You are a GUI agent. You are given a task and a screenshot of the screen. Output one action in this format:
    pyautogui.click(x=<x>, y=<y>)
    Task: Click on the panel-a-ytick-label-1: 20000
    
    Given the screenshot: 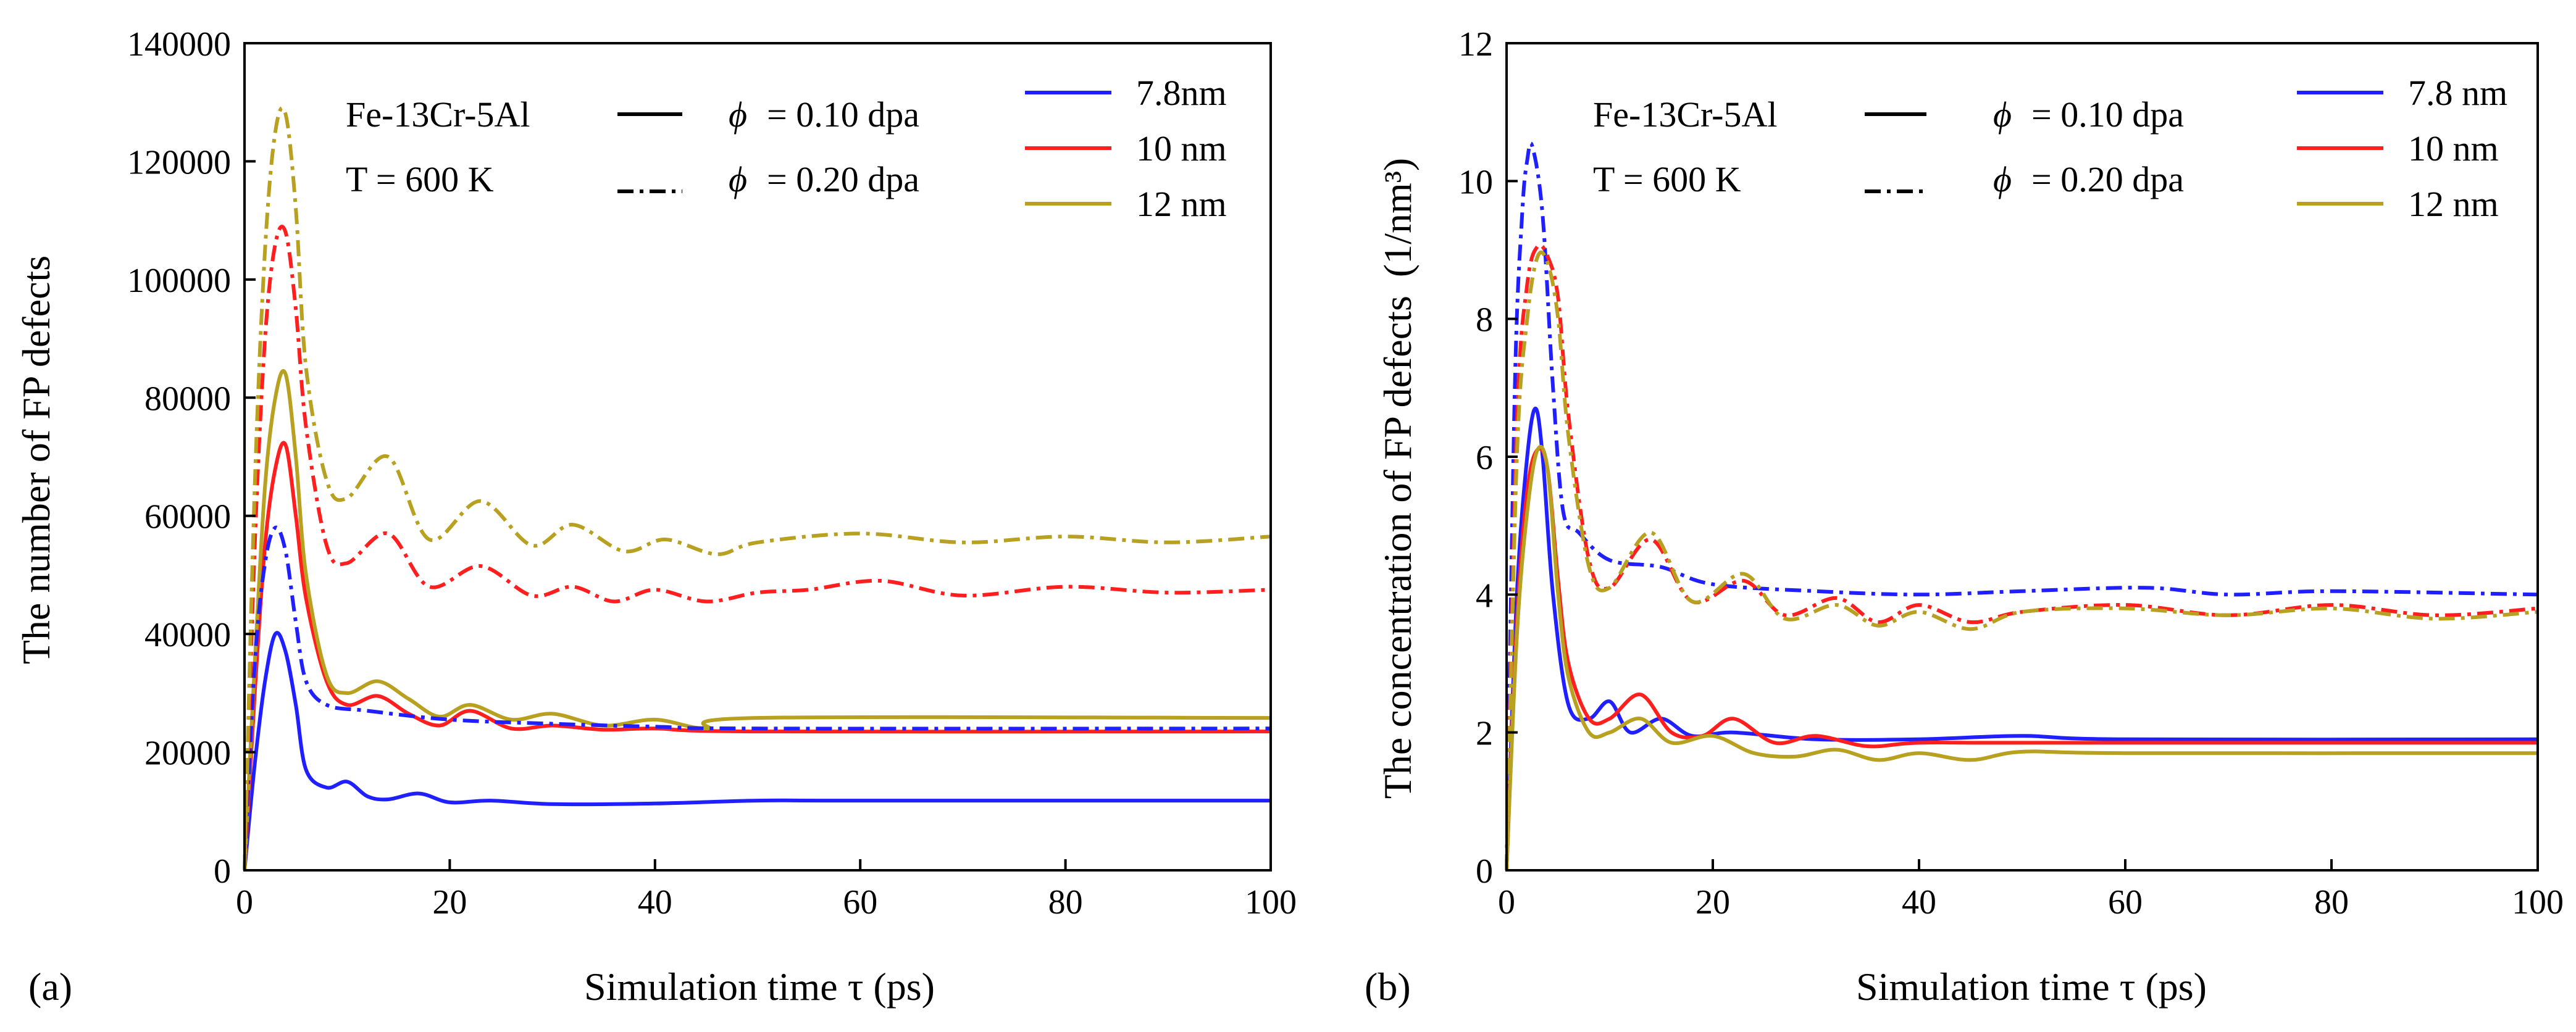 What is the action you would take?
    pyautogui.click(x=187, y=753)
    